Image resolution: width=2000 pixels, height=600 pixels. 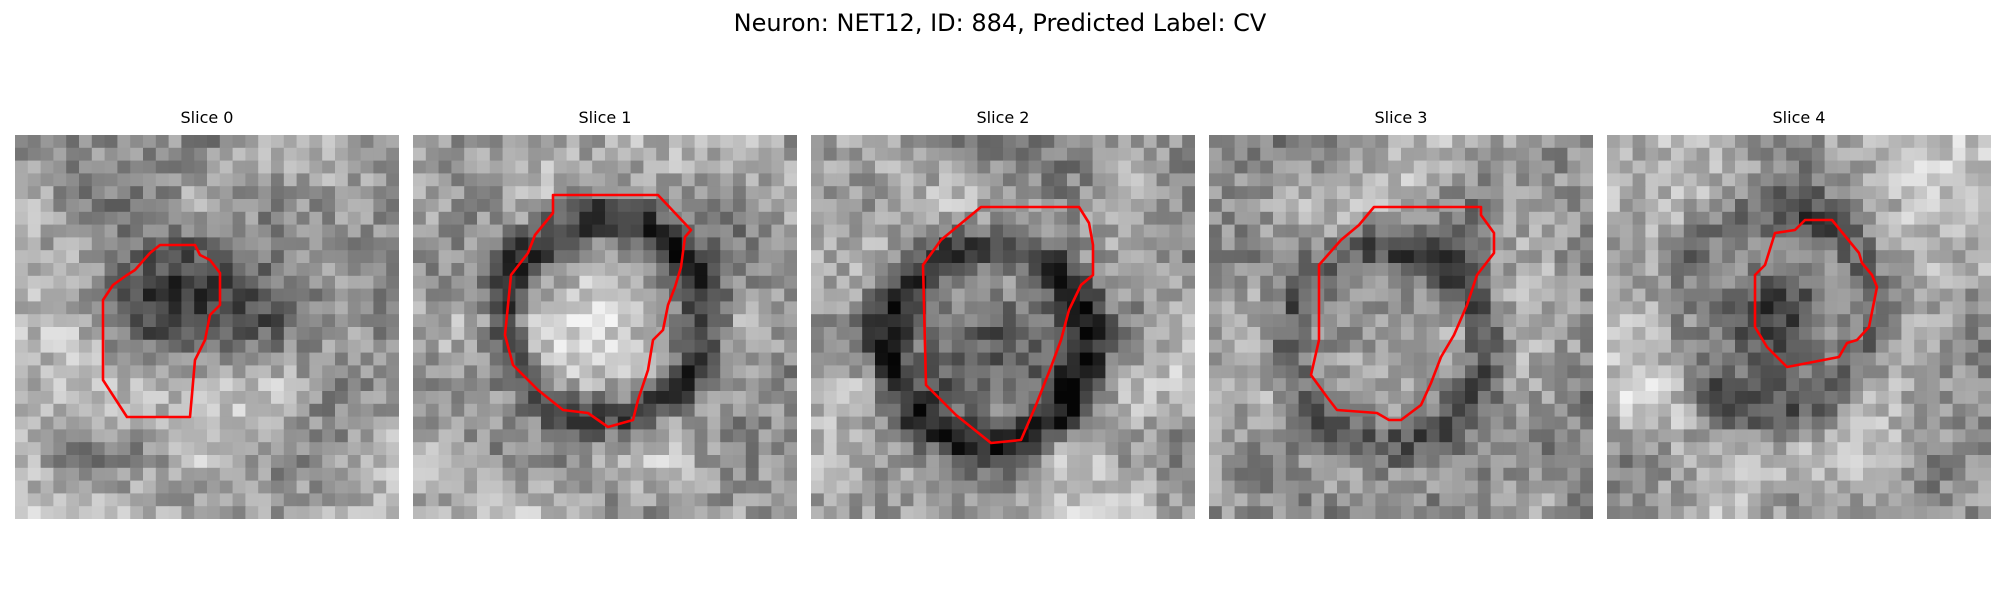 What do you see at coordinates (1799, 118) in the screenshot?
I see `slice-title: Slice 4` at bounding box center [1799, 118].